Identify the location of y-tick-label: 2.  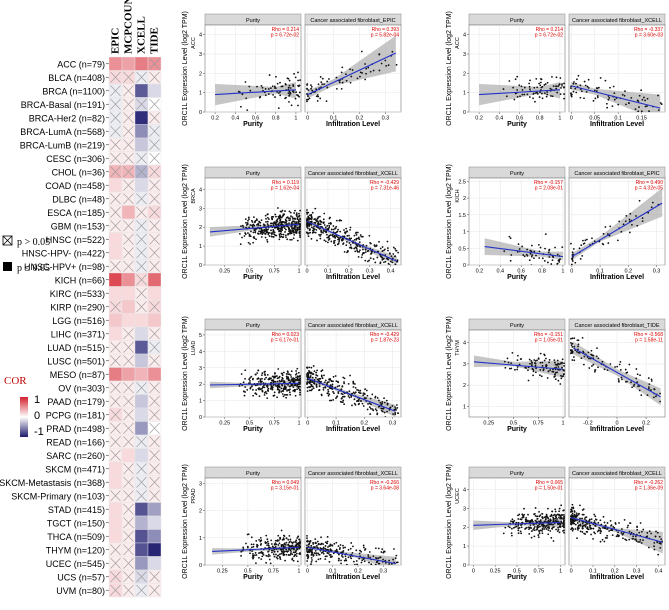
(464, 199).